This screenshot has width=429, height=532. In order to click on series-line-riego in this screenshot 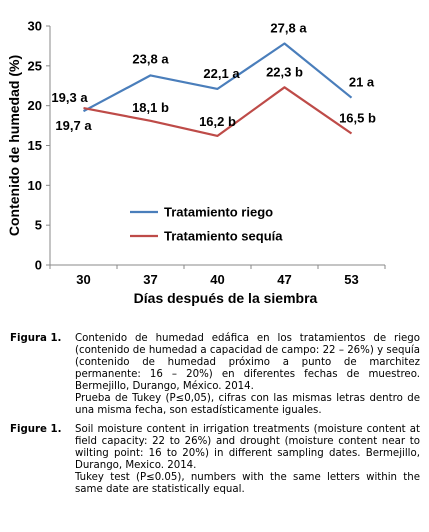, I will do `click(217, 77)`.